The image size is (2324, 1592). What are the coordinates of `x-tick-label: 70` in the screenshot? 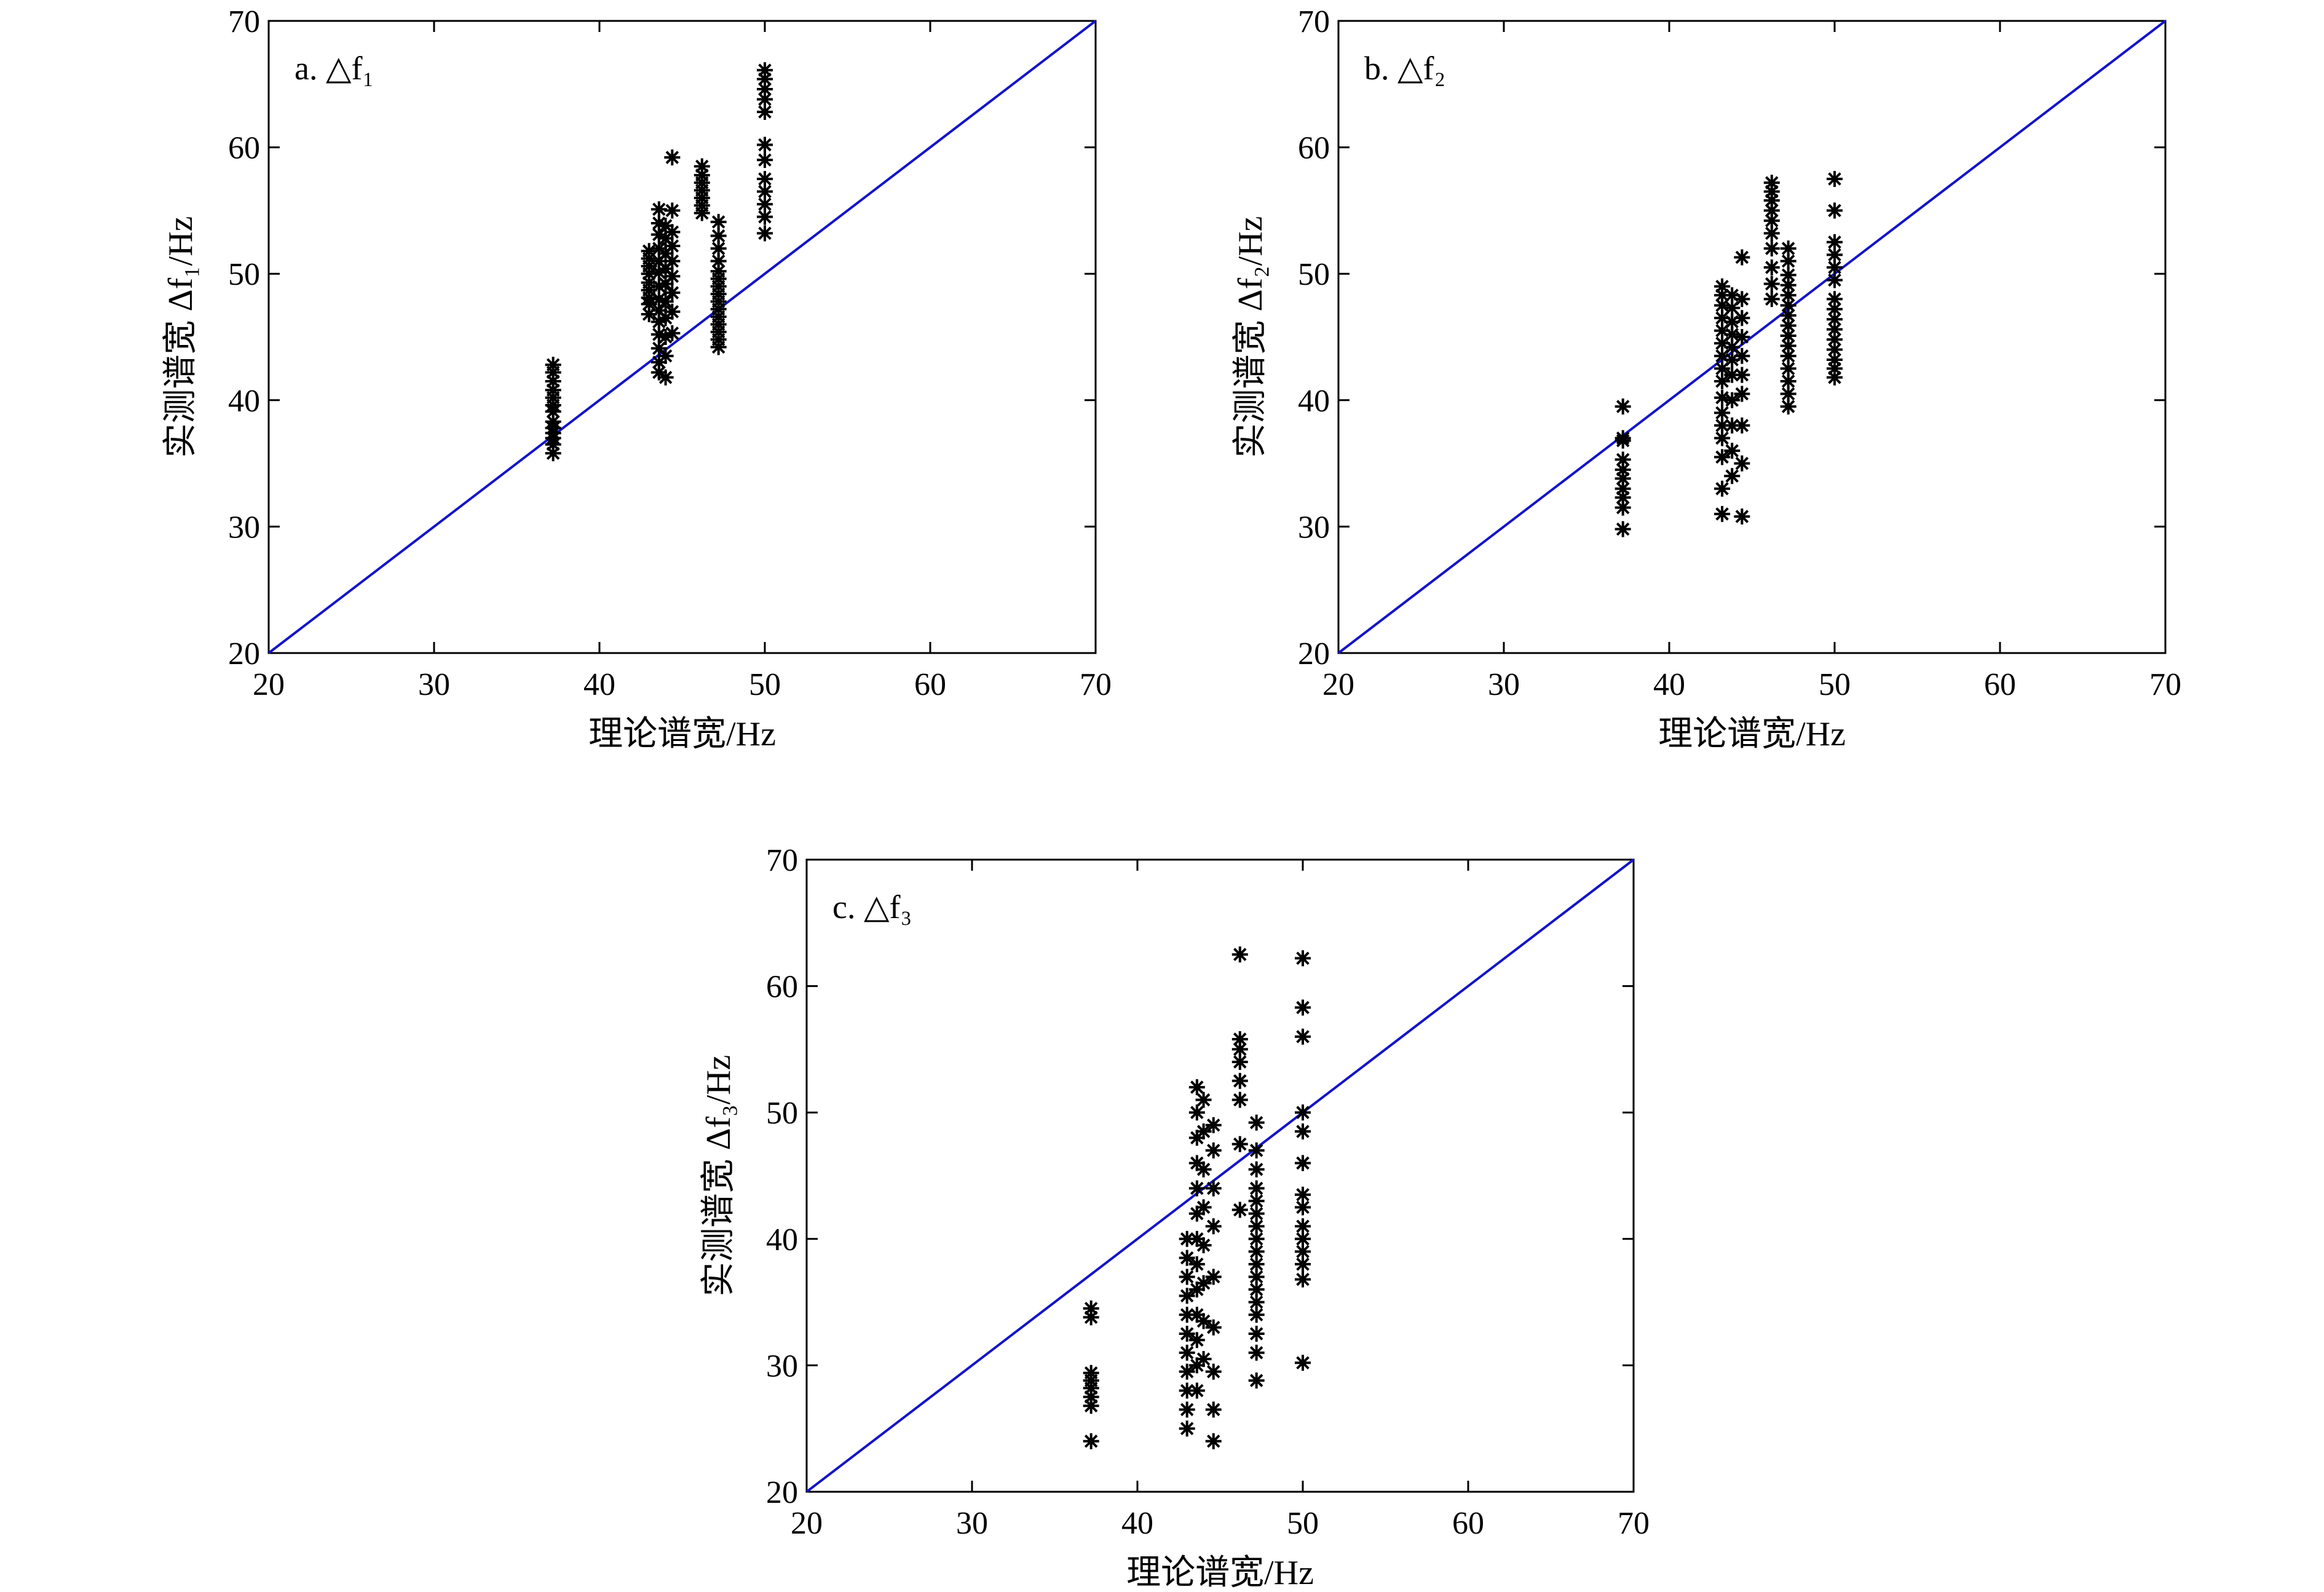 It's located at (2165, 684).